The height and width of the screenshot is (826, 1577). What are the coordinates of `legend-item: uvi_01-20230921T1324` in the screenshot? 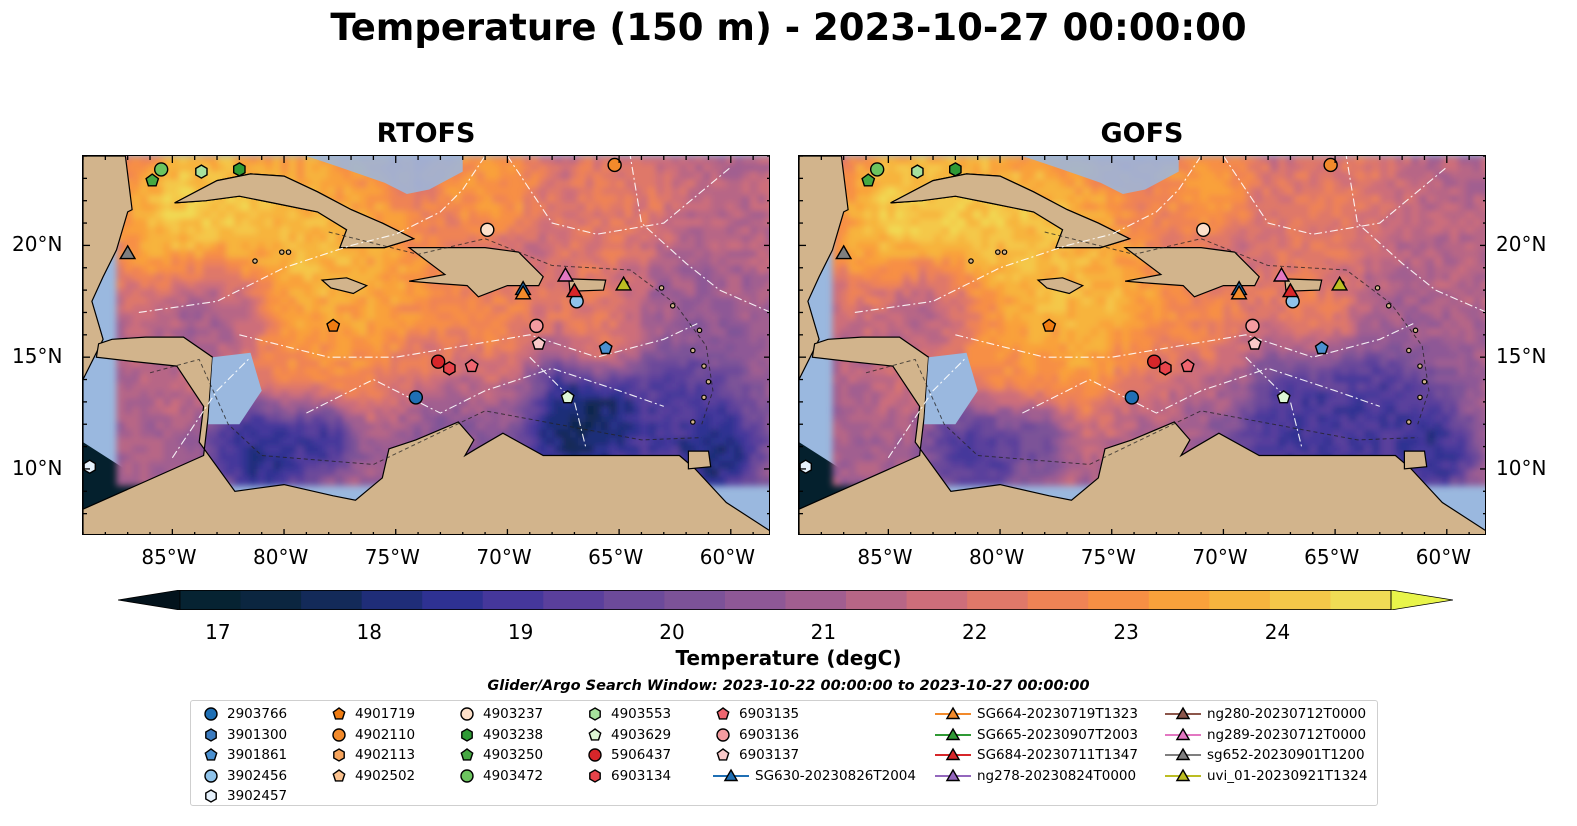 It's located at (1266, 776).